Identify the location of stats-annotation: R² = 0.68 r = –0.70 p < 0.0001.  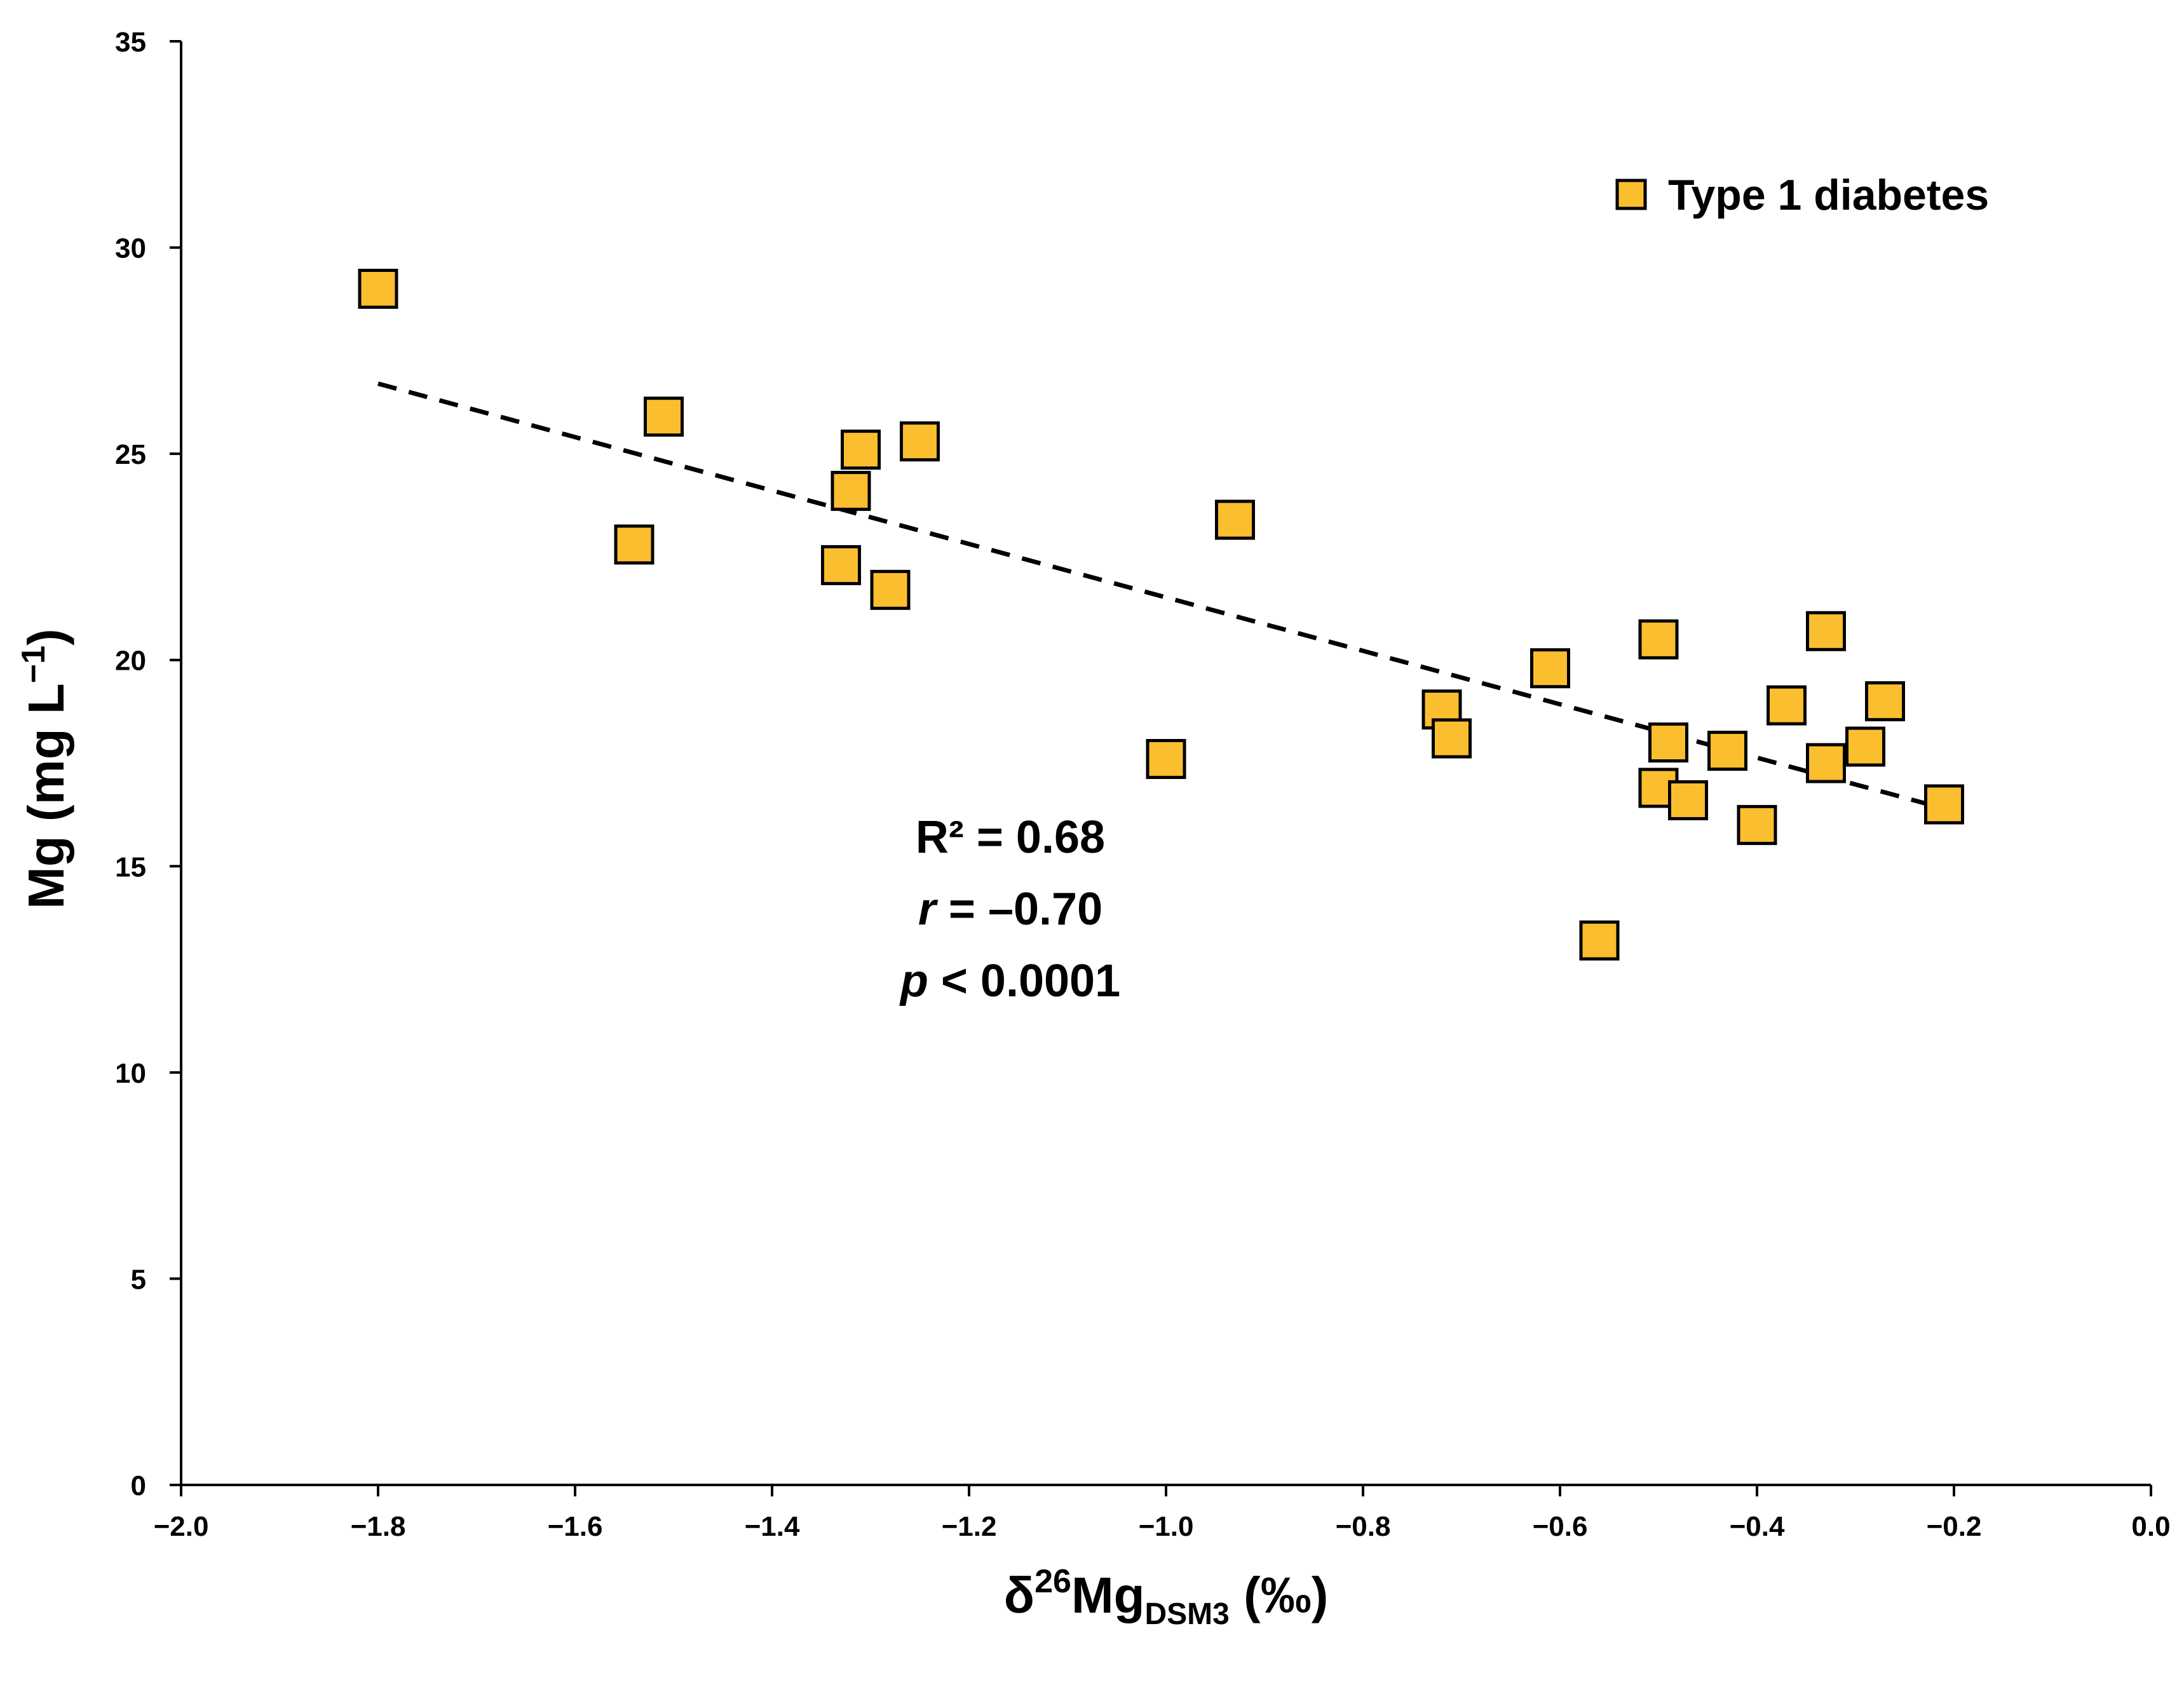
(1009, 909).